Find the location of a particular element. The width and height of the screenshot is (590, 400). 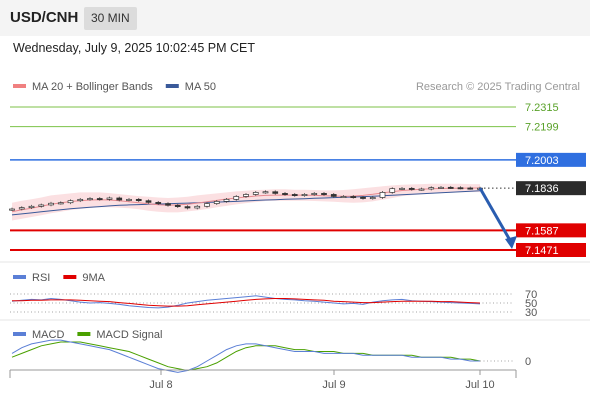

chart-header: USD/CNH 30 MIN is located at coordinates (295, 18).